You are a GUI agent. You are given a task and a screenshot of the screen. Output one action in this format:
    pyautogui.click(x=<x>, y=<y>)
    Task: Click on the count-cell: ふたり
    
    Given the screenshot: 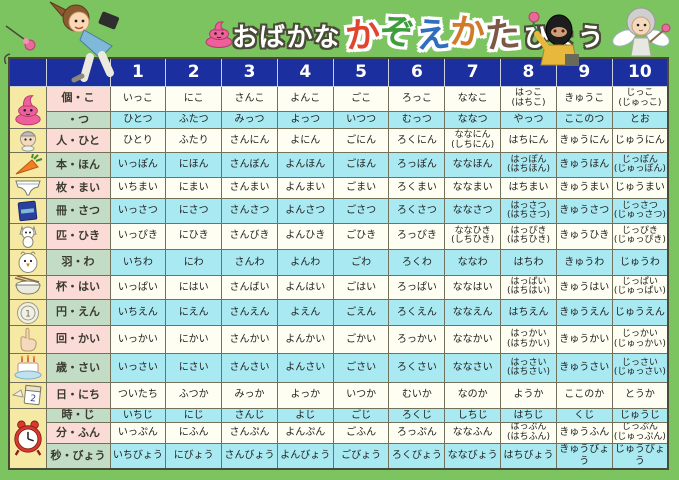 What is the action you would take?
    pyautogui.click(x=194, y=141)
    